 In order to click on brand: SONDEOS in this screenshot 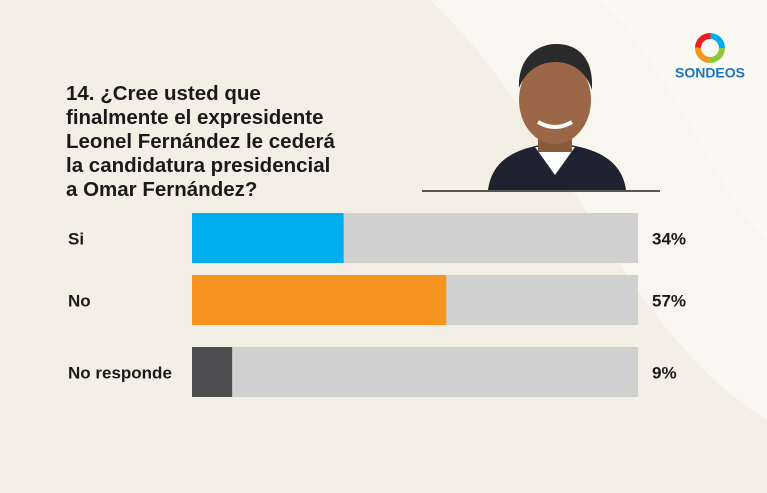, I will do `click(710, 73)`.